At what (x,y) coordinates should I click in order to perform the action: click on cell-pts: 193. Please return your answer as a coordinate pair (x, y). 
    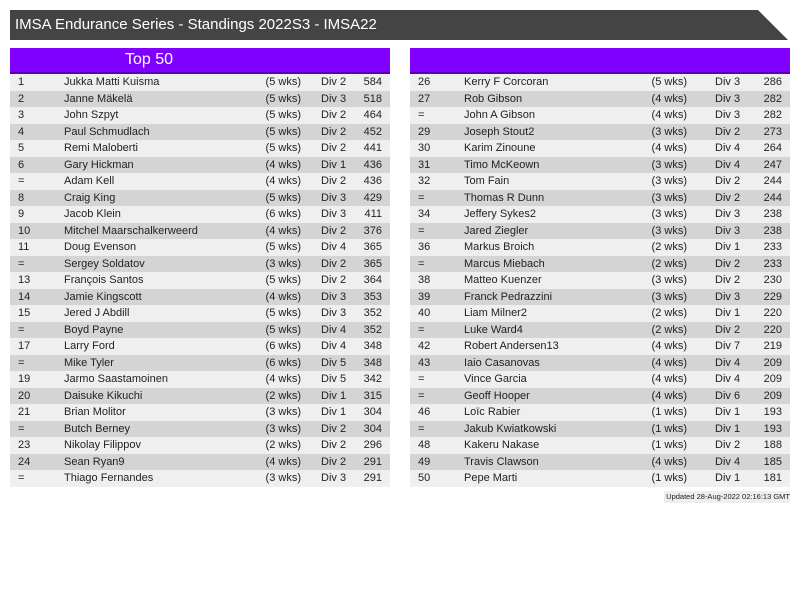
    Looking at the image, I should click on (772, 412).